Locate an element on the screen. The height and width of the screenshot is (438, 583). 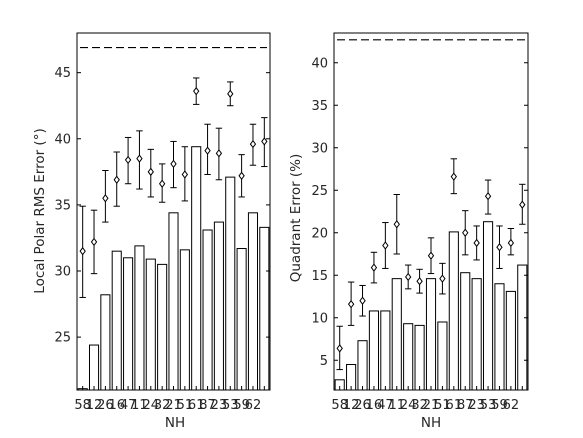
right-xlabel: NH is located at coordinates (431, 423).